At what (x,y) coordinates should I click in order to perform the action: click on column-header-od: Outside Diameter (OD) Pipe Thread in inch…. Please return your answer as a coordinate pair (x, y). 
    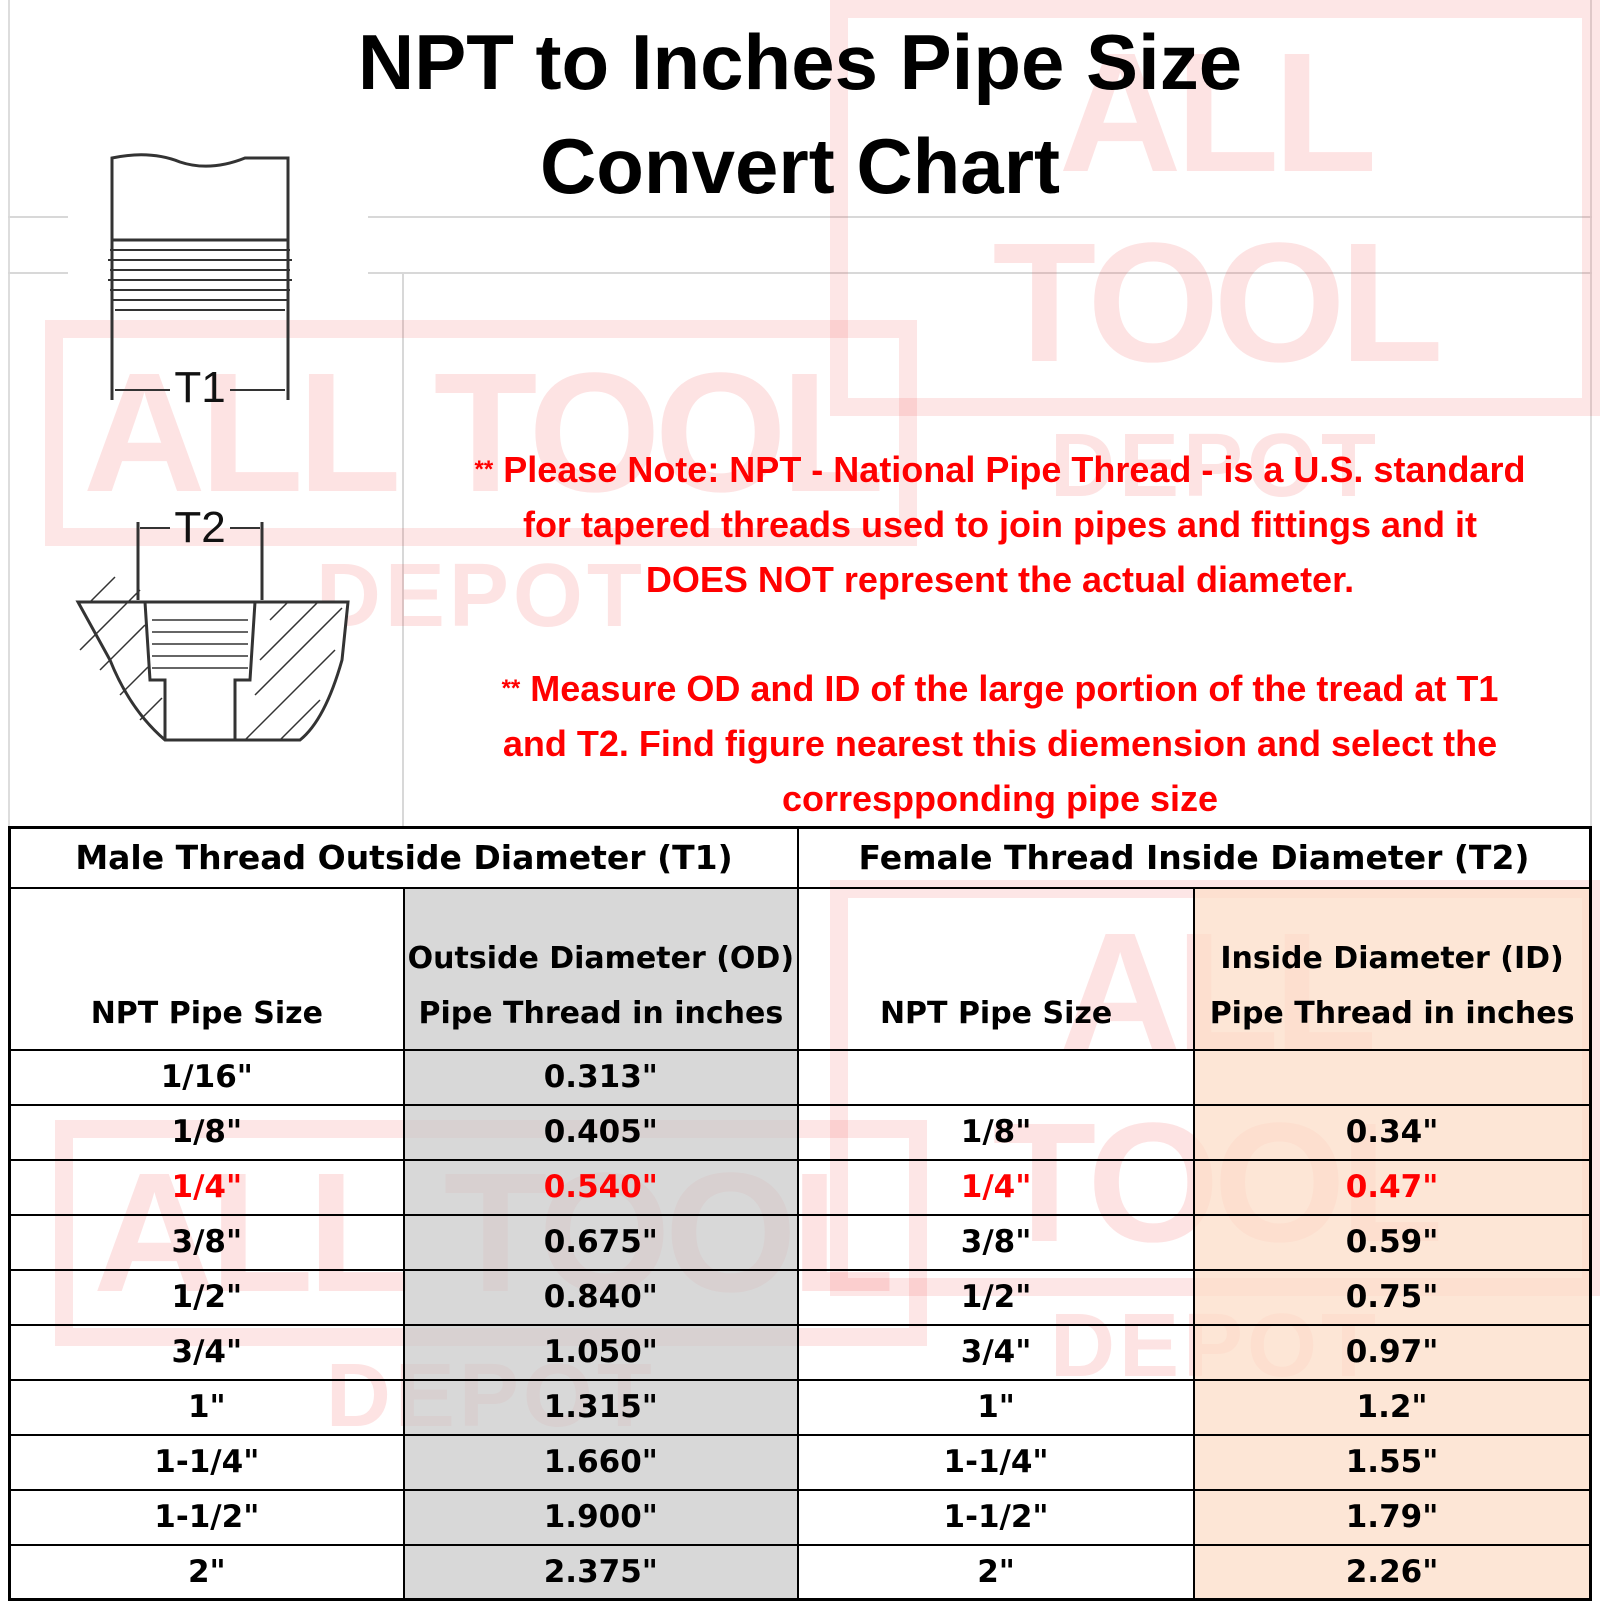
    Looking at the image, I should click on (601, 968).